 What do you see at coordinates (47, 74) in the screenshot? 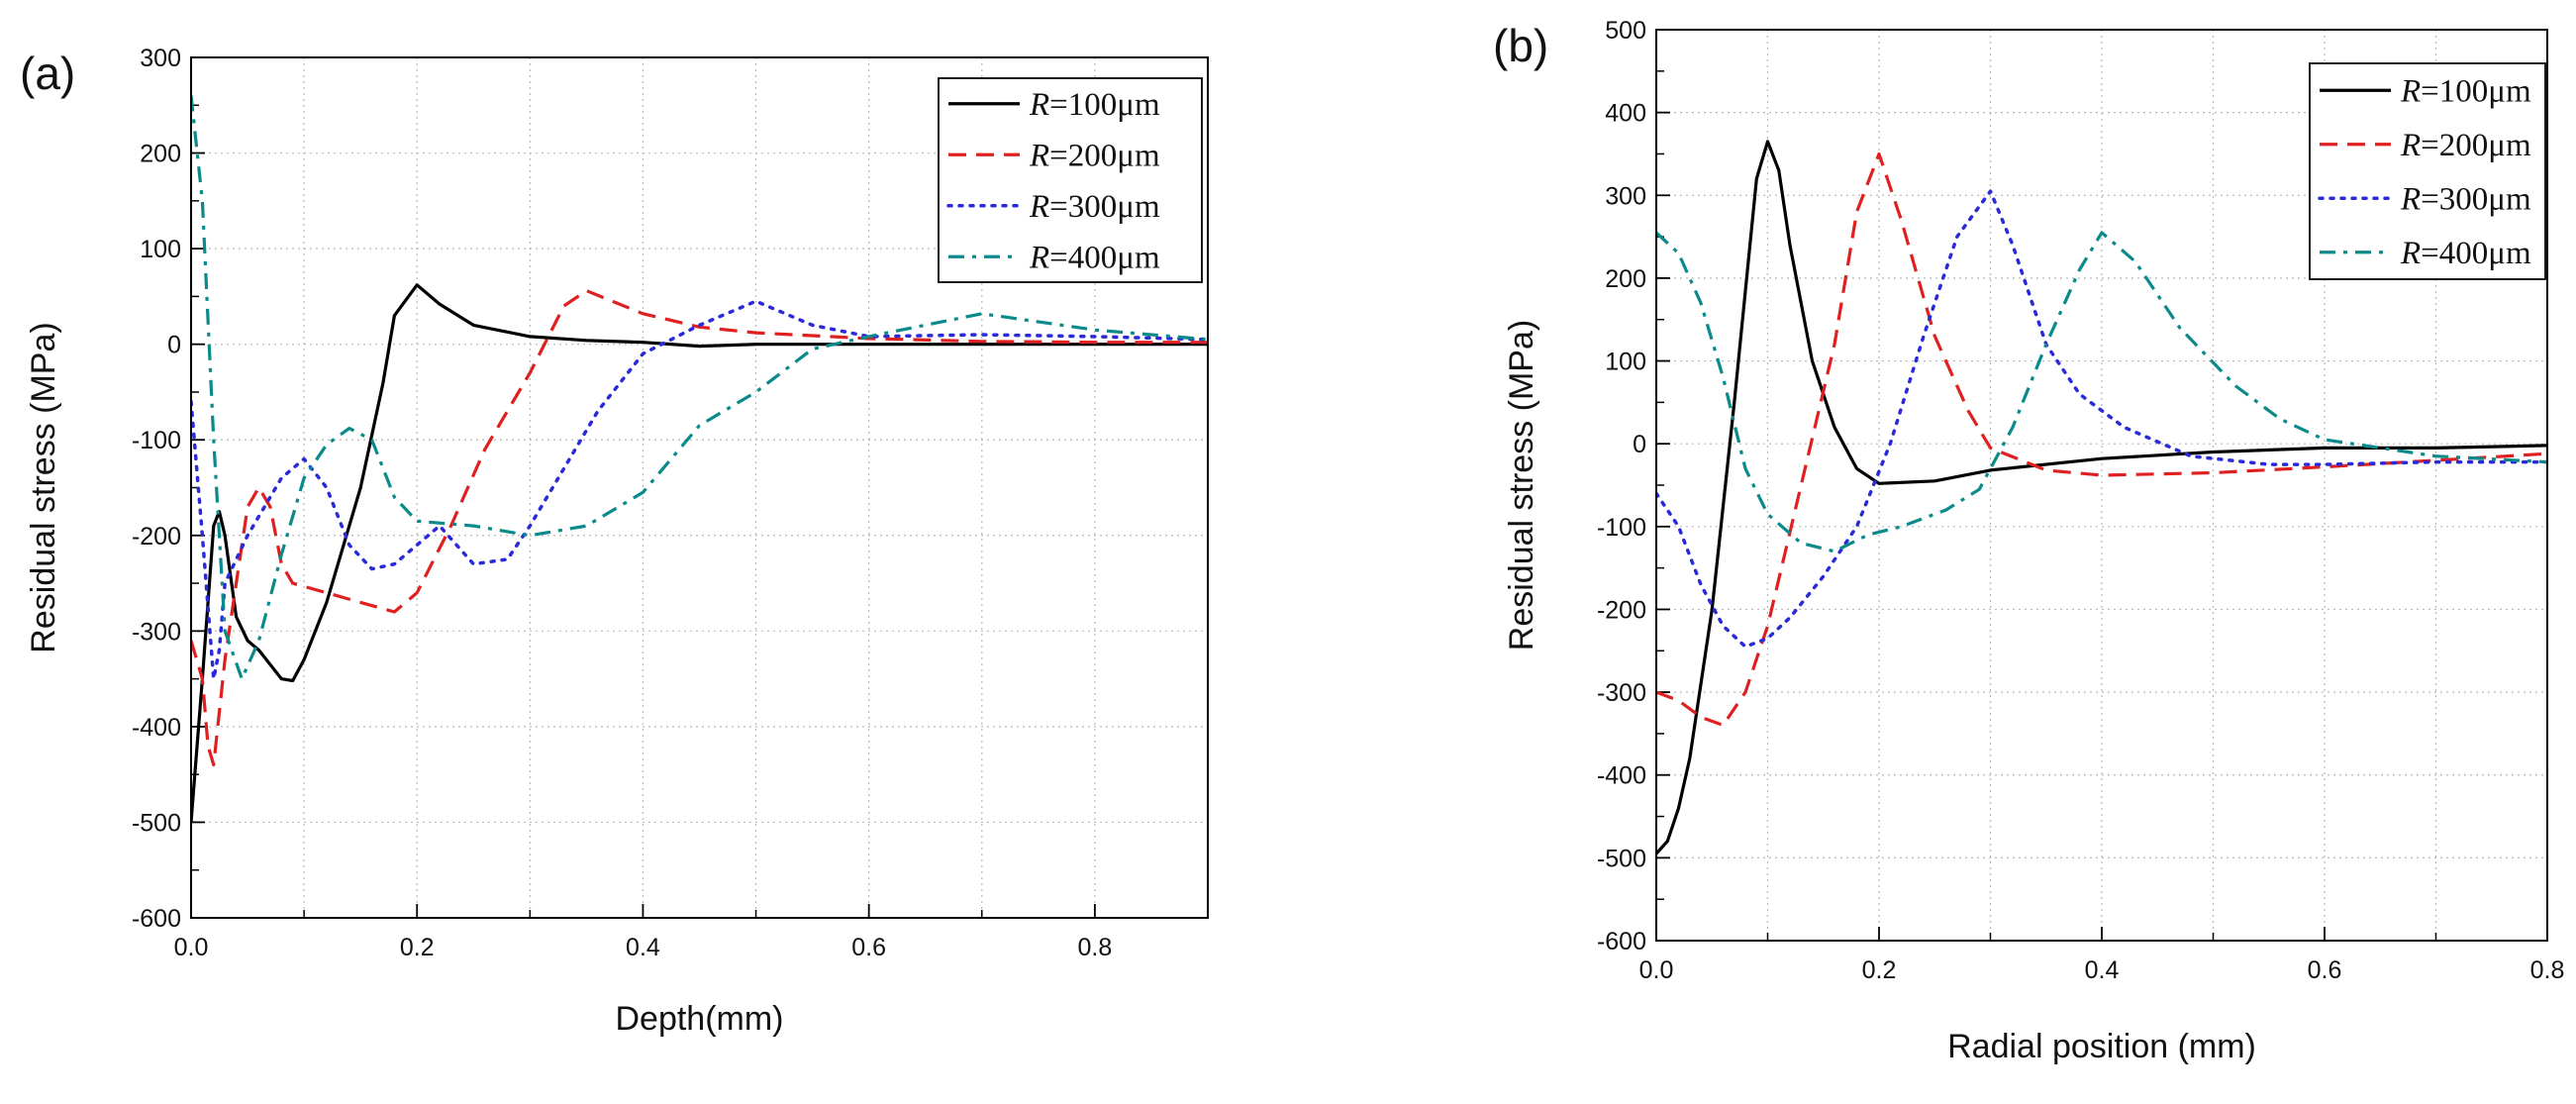
I see `panel-label: (a)` at bounding box center [47, 74].